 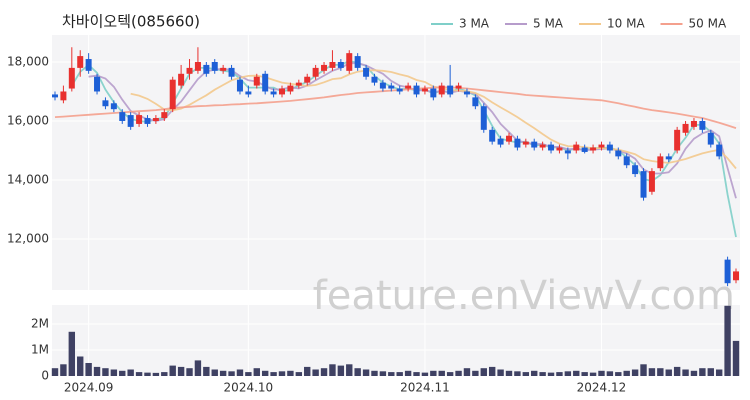 I want to click on watermark: feature.enViewV.com, so click(x=524, y=296).